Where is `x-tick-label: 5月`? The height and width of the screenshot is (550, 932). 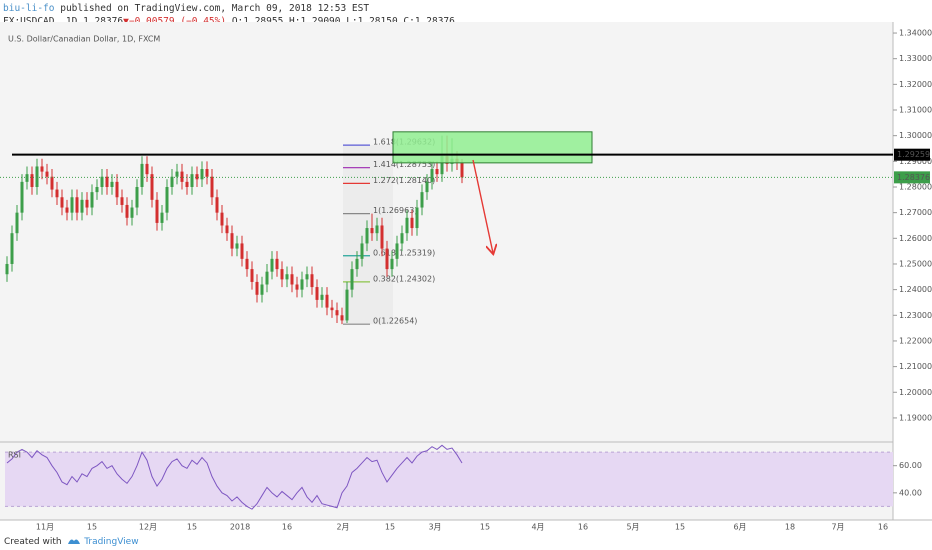 x-tick-label: 5月 is located at coordinates (632, 527).